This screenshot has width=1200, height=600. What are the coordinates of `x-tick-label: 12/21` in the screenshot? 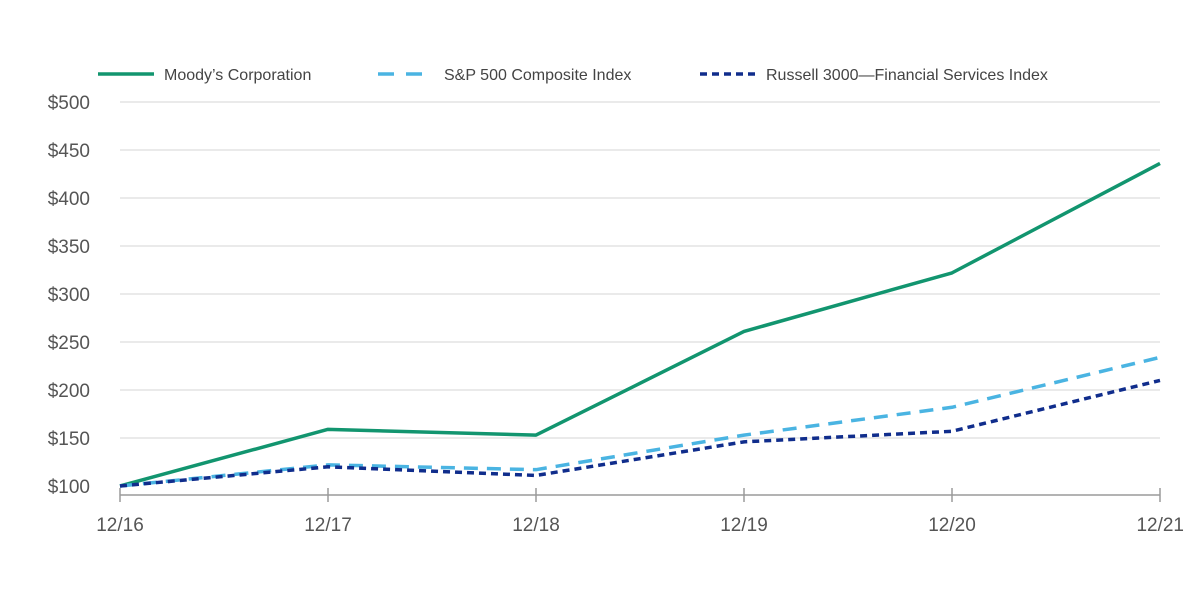 It's located at (1160, 525).